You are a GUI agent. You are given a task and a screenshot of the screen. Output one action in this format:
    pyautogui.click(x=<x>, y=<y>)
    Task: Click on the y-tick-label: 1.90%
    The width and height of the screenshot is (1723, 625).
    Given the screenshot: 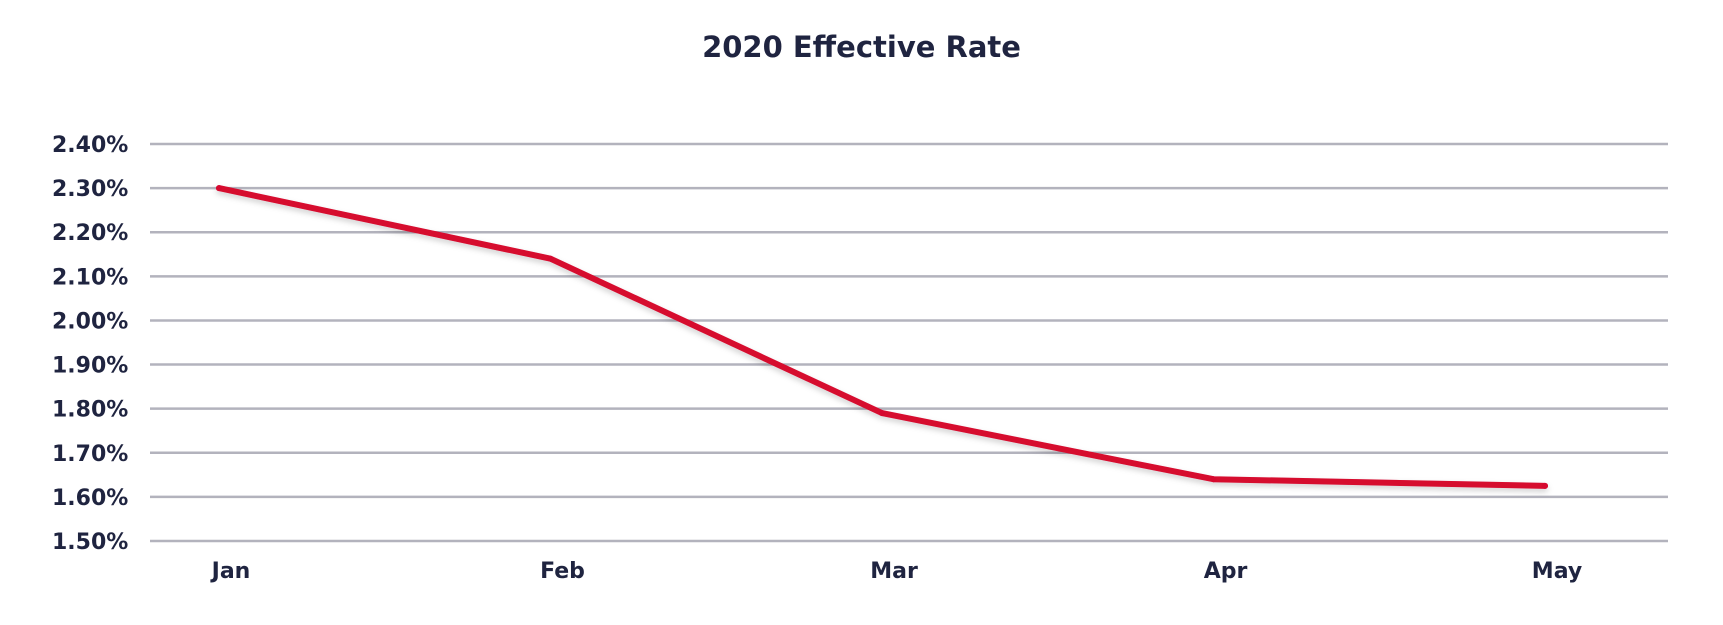 What is the action you would take?
    pyautogui.click(x=90, y=366)
    